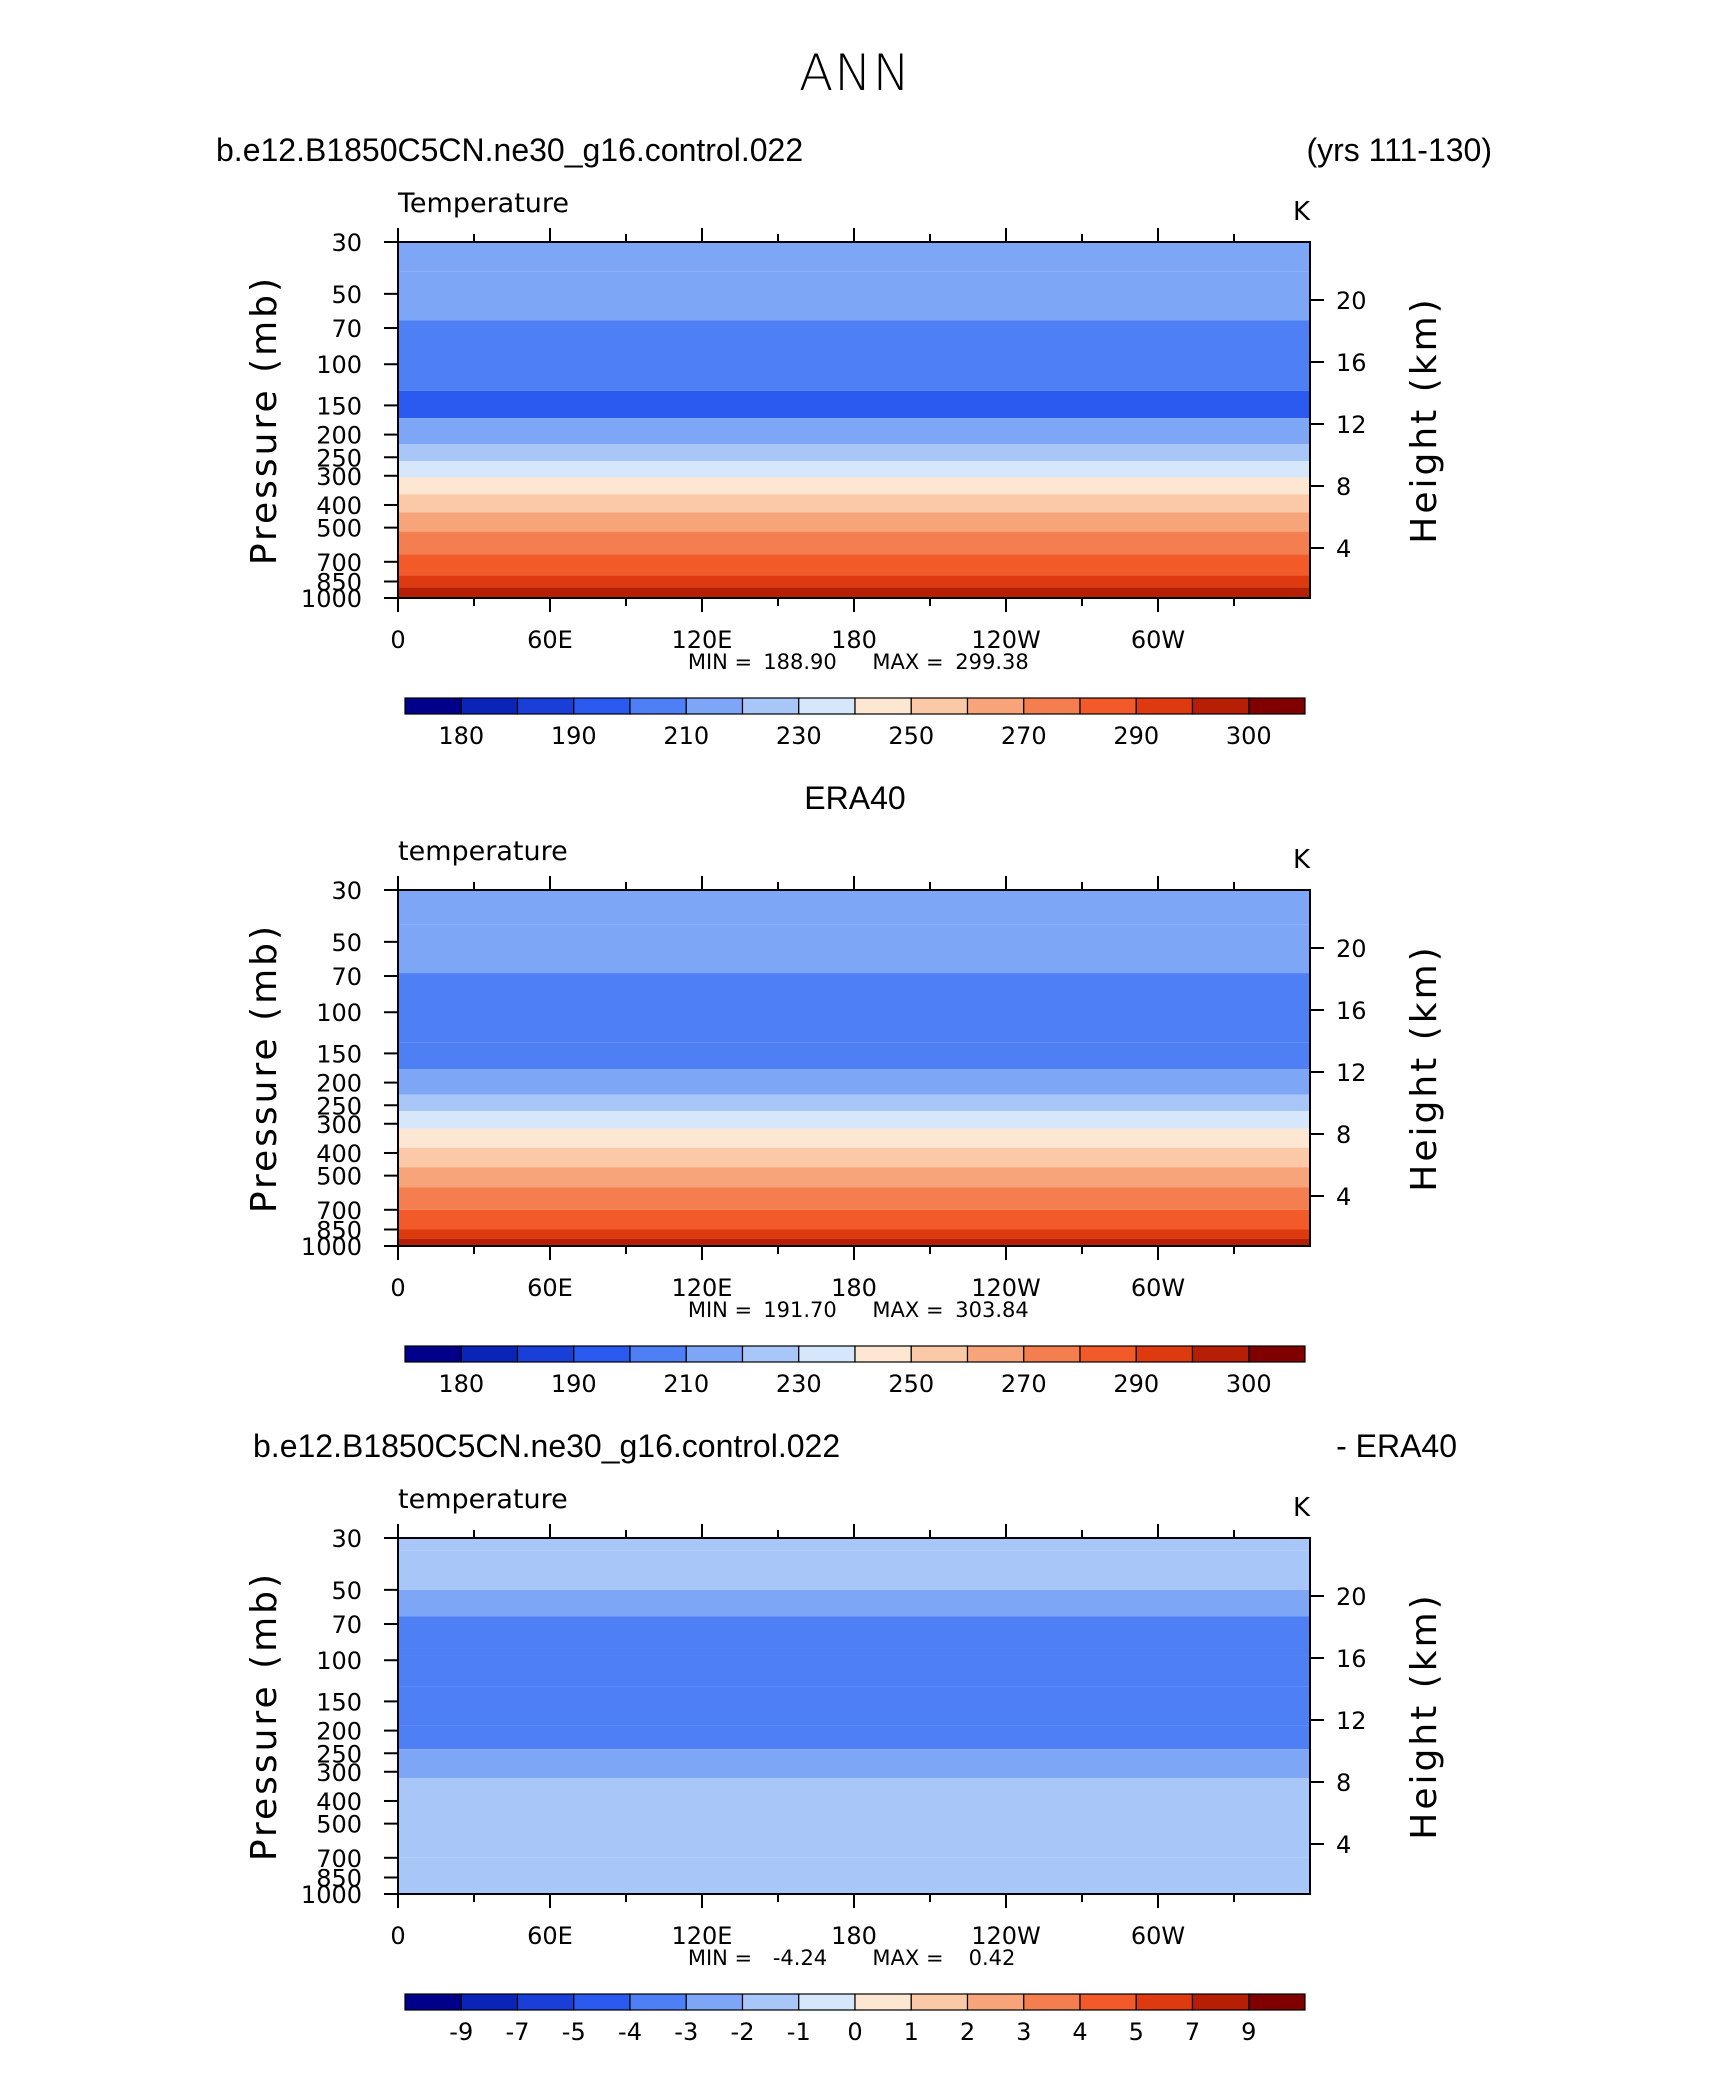  I want to click on y-tick-label: 150, so click(339, 406).